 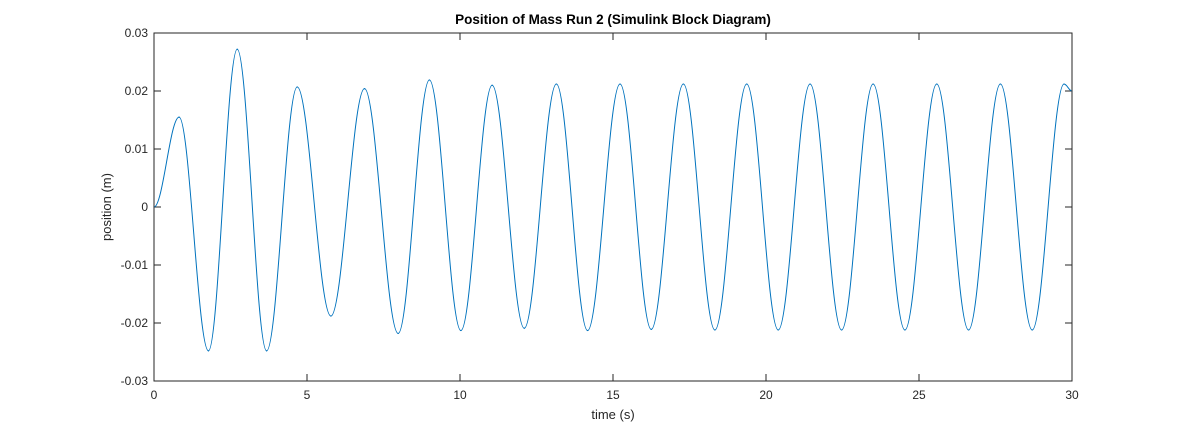 What do you see at coordinates (137, 33) in the screenshot?
I see `y-tick-label: 0.03` at bounding box center [137, 33].